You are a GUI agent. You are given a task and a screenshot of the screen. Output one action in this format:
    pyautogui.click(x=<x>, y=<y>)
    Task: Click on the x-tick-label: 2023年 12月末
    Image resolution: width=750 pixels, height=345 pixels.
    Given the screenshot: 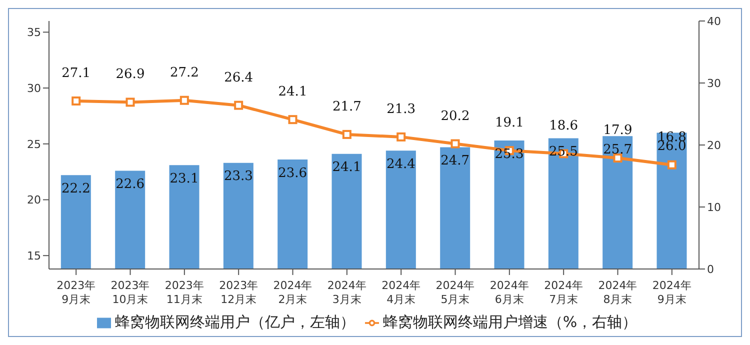 What is the action you would take?
    pyautogui.click(x=238, y=292)
    